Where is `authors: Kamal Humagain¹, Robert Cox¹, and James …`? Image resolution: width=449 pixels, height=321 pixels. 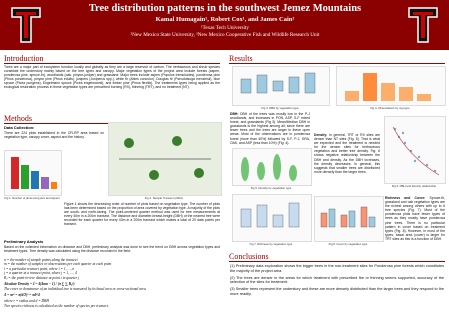
authors: Kamal Humagain¹, Robert Cox¹, and James … is located at coordinates (225, 19).